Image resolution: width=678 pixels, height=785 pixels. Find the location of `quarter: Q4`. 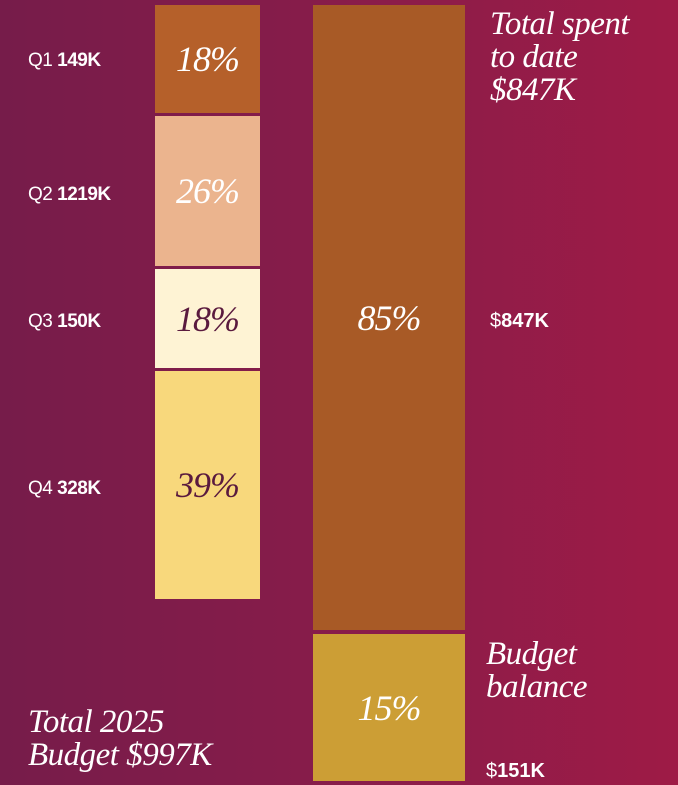

quarter: Q4 is located at coordinates (40, 488).